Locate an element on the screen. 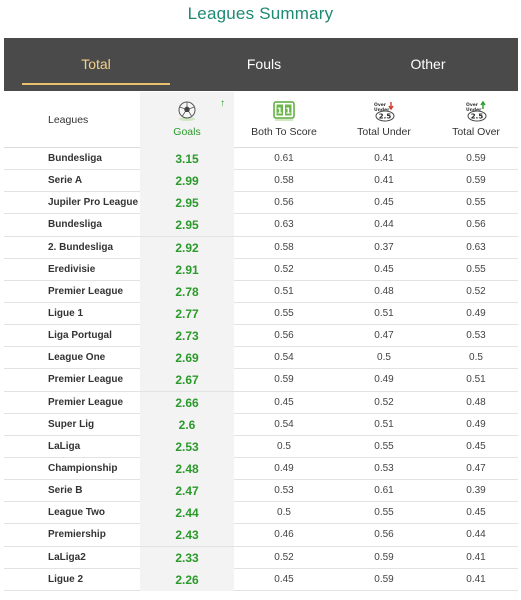 This screenshot has width=521, height=600. table-row: League Two 2.44 0.5 0.55 0.45 is located at coordinates (261, 513).